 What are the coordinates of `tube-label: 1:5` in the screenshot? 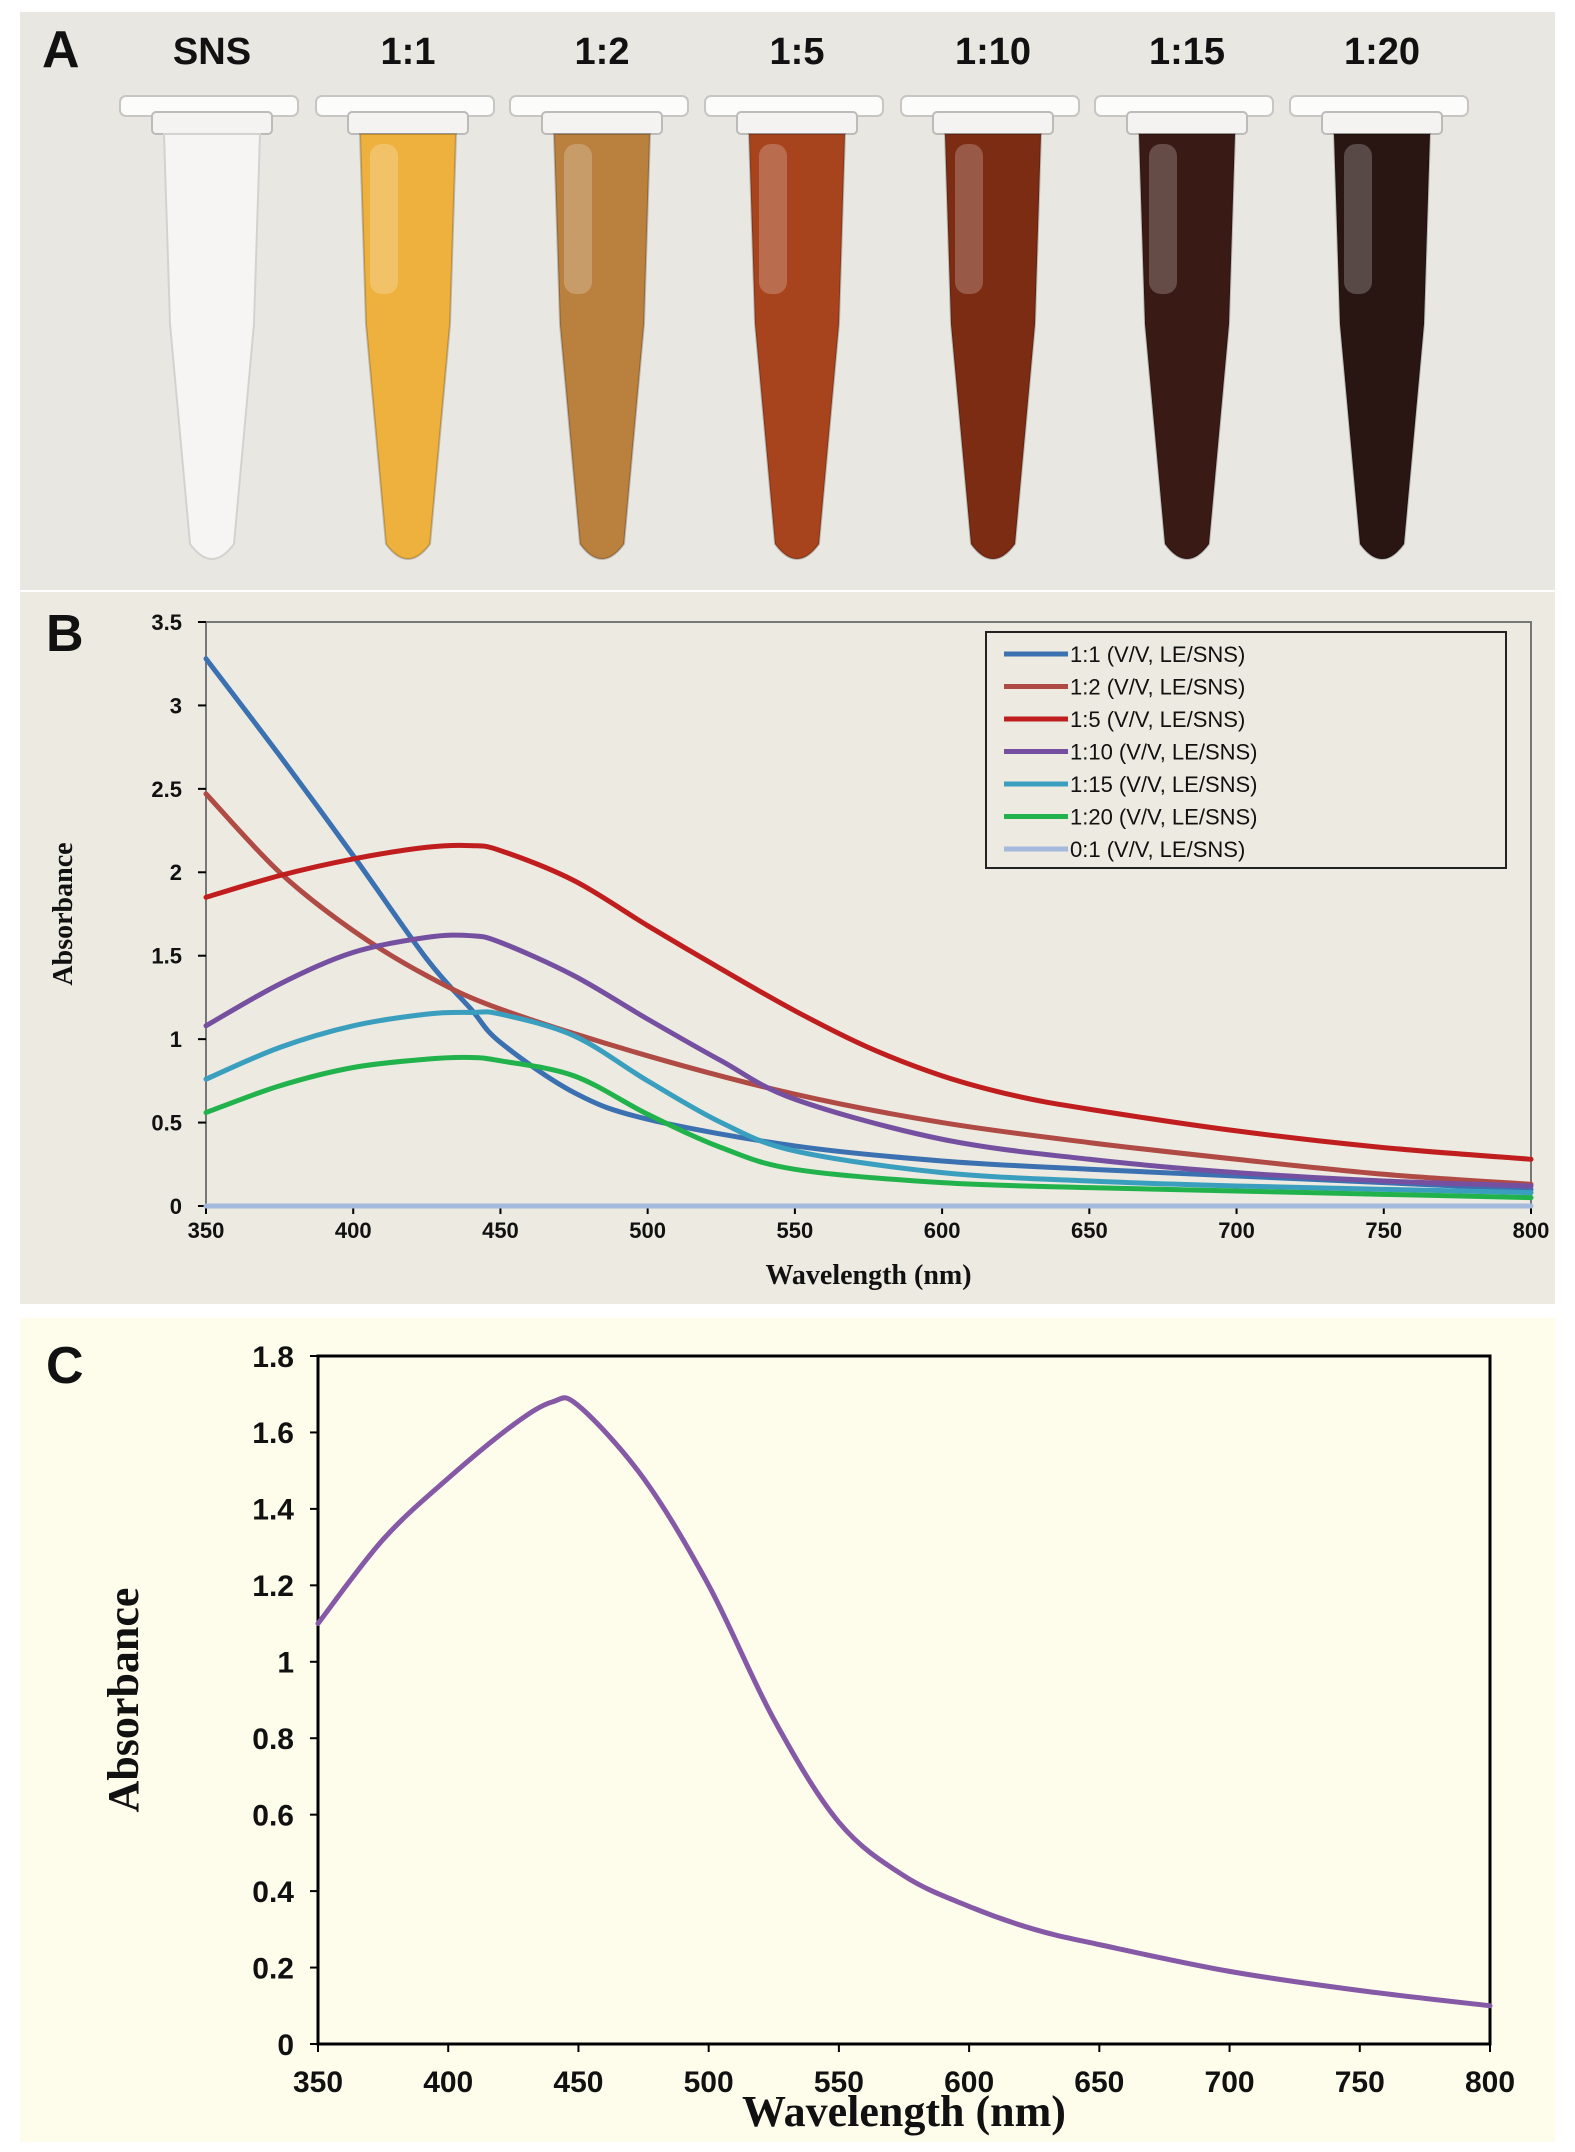 It's located at (797, 52).